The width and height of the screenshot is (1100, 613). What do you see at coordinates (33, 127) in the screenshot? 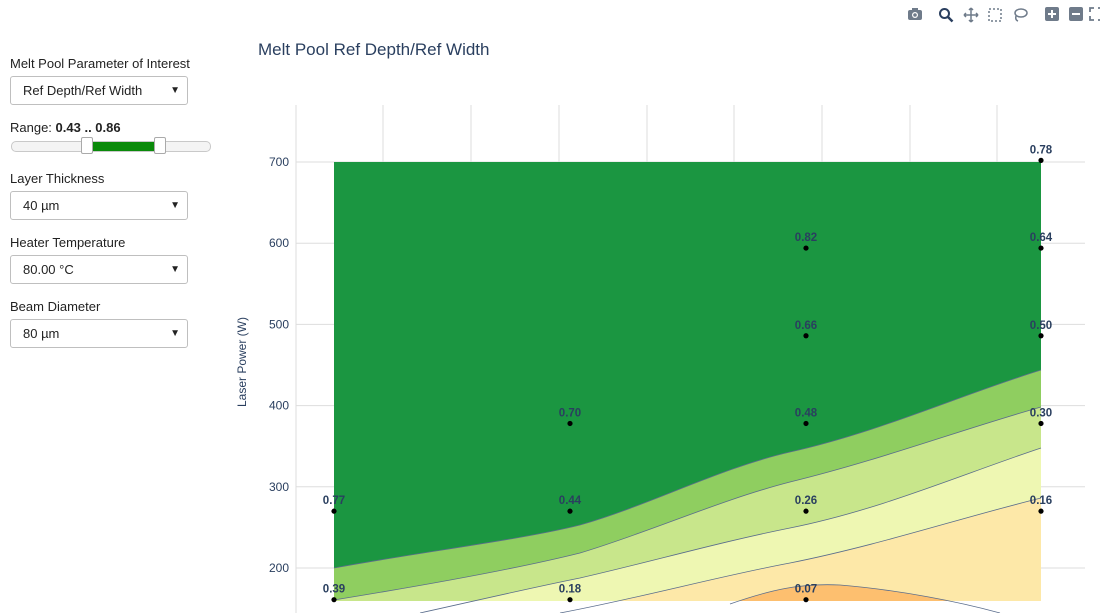
I see `range-prefix: Range:` at bounding box center [33, 127].